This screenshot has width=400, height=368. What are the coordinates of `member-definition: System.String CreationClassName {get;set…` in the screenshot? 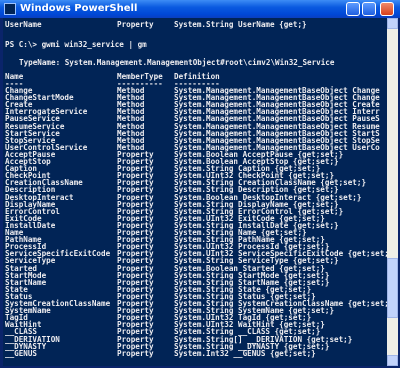 It's located at (270, 183).